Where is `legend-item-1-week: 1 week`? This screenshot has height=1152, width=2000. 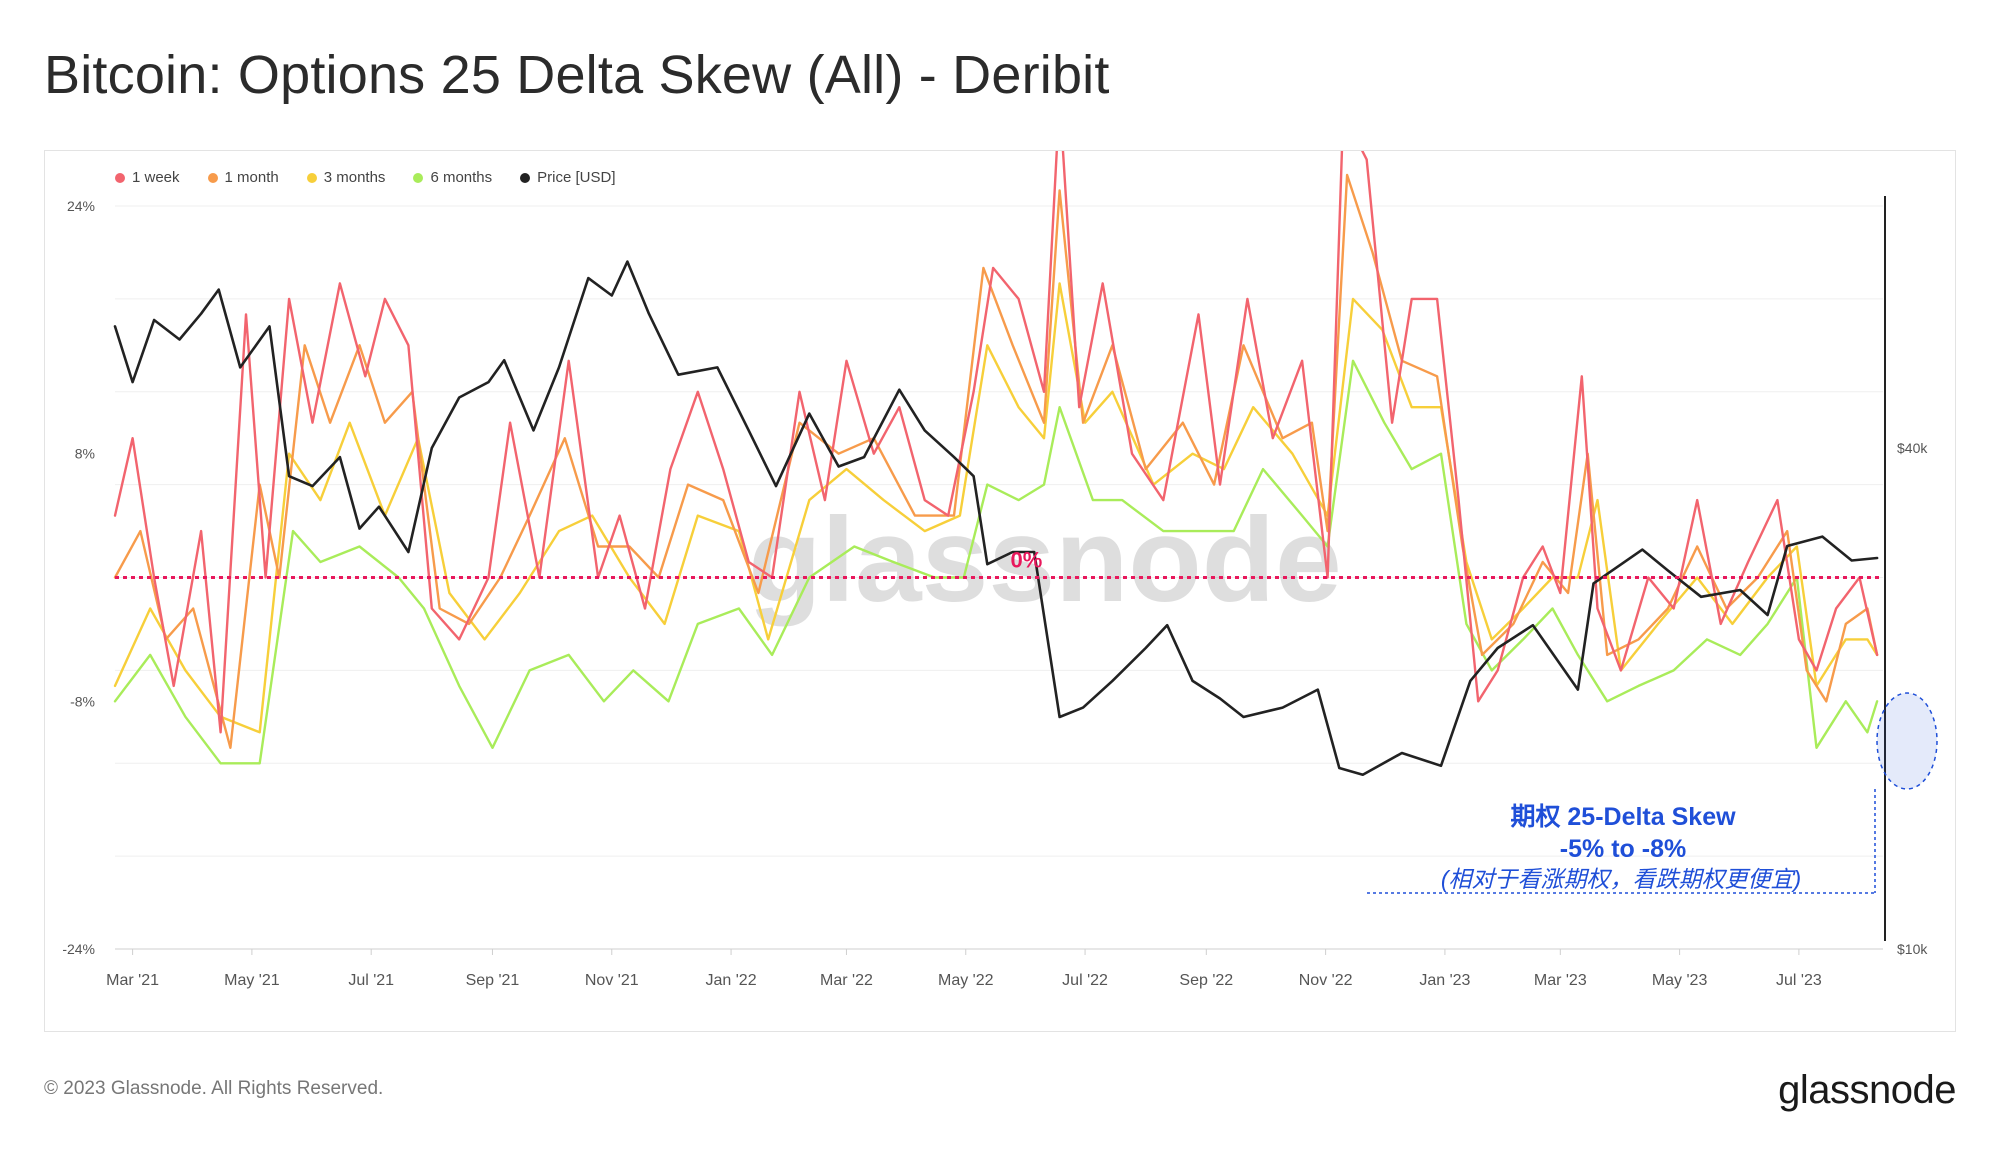
legend-item-1-week: 1 week is located at coordinates (147, 177).